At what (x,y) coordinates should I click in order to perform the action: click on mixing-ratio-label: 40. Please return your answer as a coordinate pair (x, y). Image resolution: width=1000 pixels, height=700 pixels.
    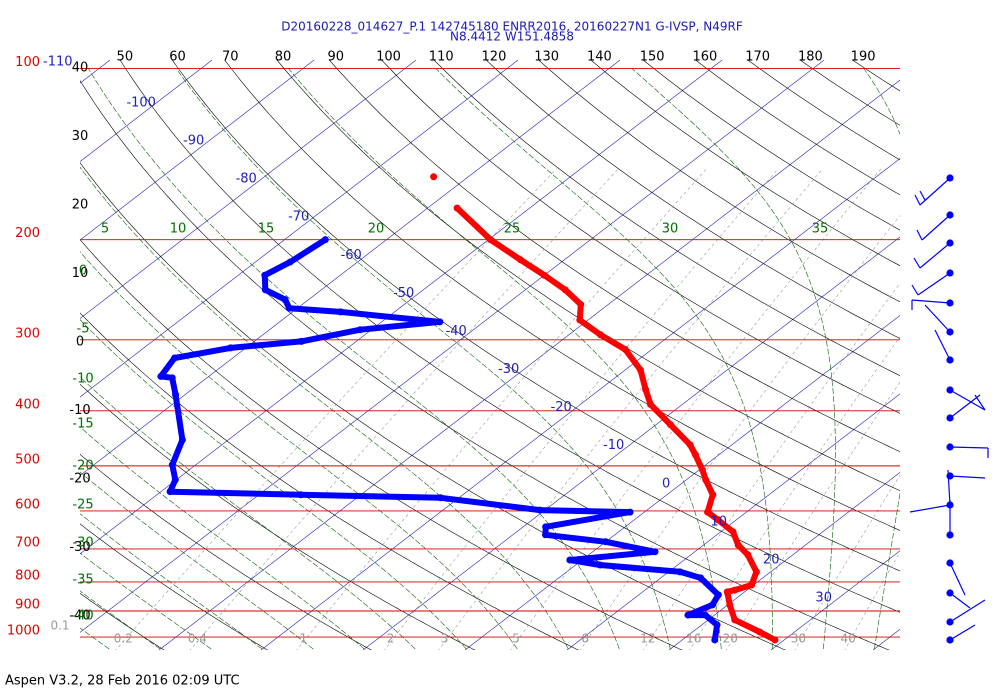
    Looking at the image, I should click on (847, 639).